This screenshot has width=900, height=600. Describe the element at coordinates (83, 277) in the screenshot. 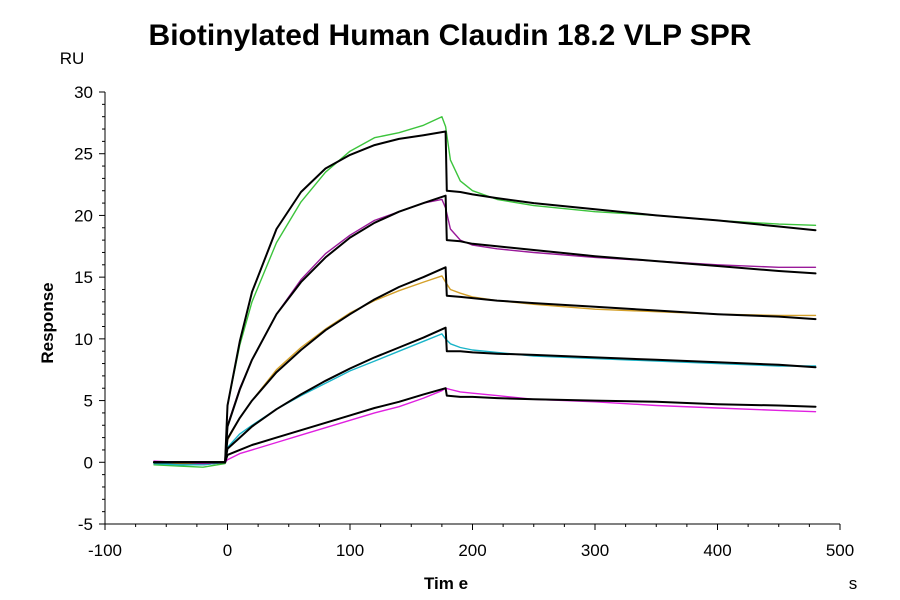

I see `y-tick-label: 15` at that location.